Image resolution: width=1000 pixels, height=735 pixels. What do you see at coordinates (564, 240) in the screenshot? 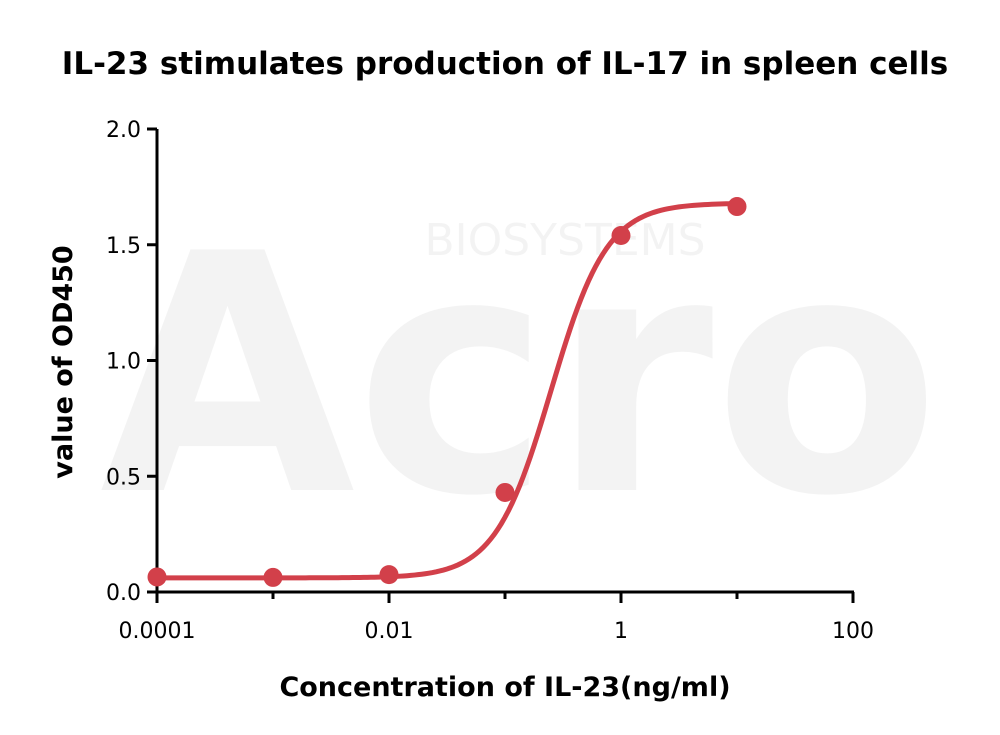
I see `watermark-sub: BIOSYSTEMS` at bounding box center [564, 240].